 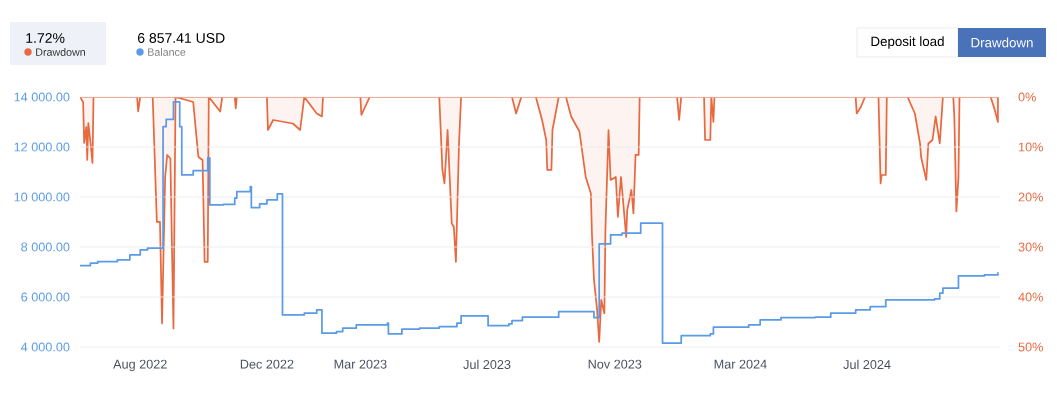 I want to click on y2-tick-label: 0%, so click(x=1027, y=97).